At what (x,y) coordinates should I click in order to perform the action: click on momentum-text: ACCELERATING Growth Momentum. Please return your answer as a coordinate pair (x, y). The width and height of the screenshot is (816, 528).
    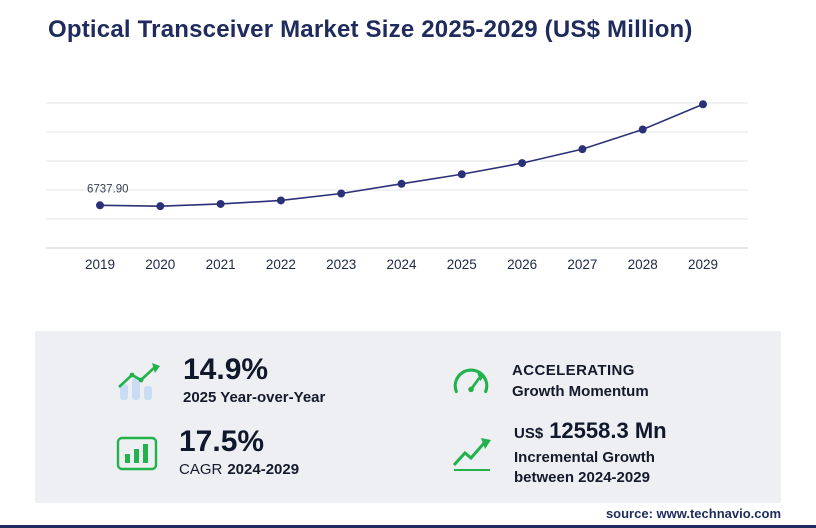
    Looking at the image, I should click on (580, 381).